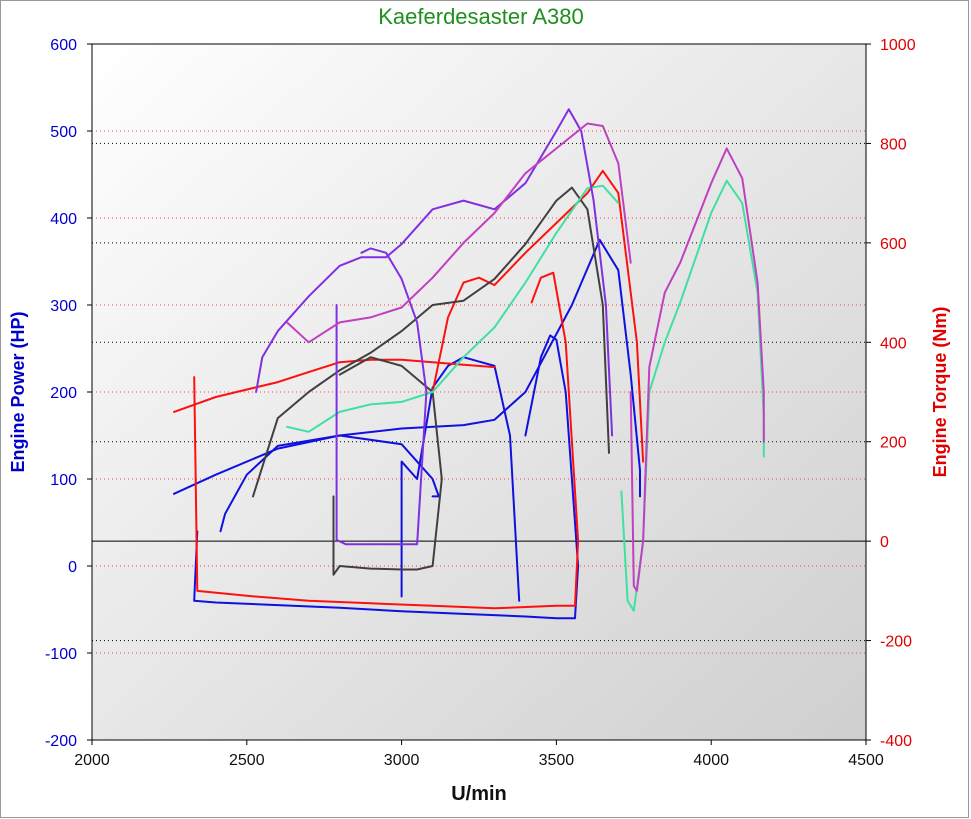 The image size is (971, 819). Describe the element at coordinates (893, 343) in the screenshot. I see `y-right-tick-label: 400` at that location.